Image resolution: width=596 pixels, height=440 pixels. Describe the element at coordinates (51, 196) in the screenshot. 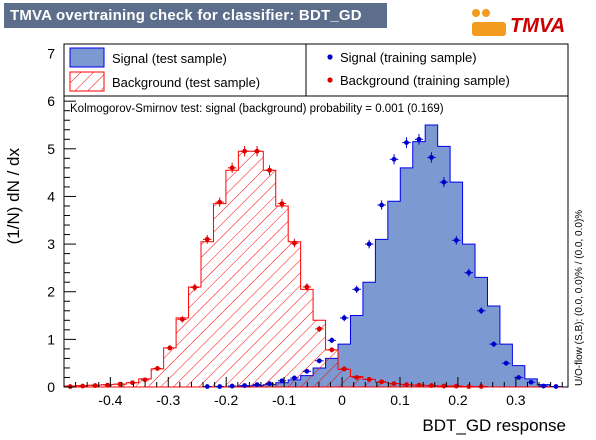

I see `y-tick-label: 4` at that location.